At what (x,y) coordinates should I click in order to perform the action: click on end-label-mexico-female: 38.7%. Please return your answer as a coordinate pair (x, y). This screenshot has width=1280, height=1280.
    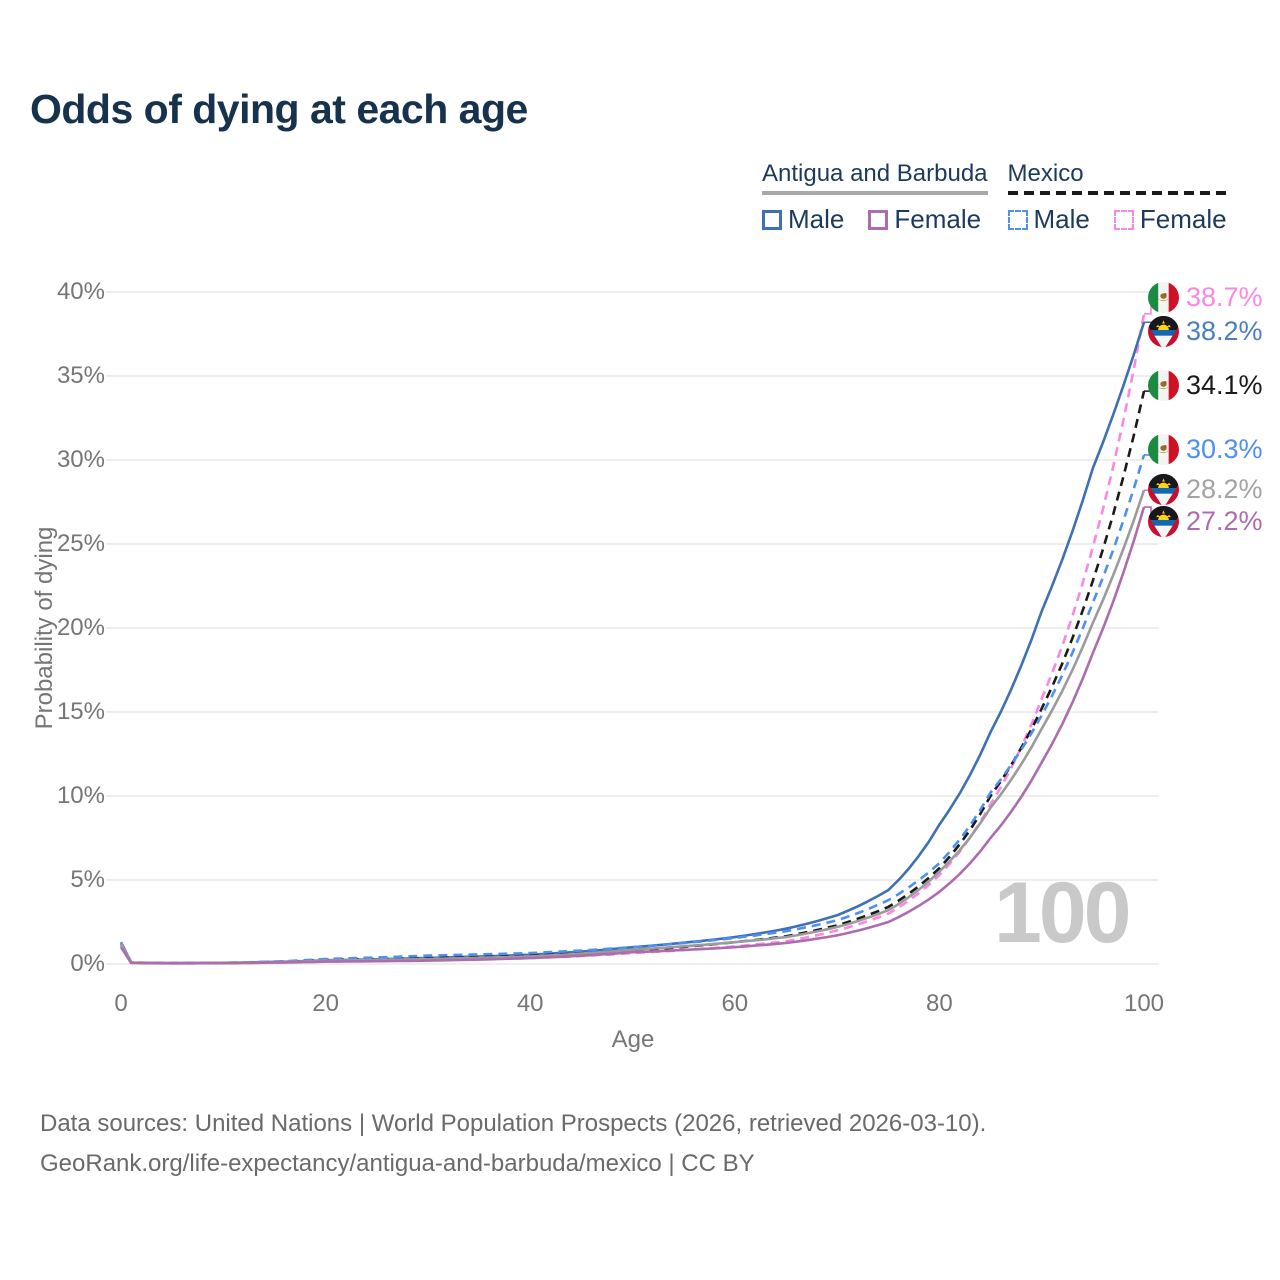
    Looking at the image, I should click on (1205, 297).